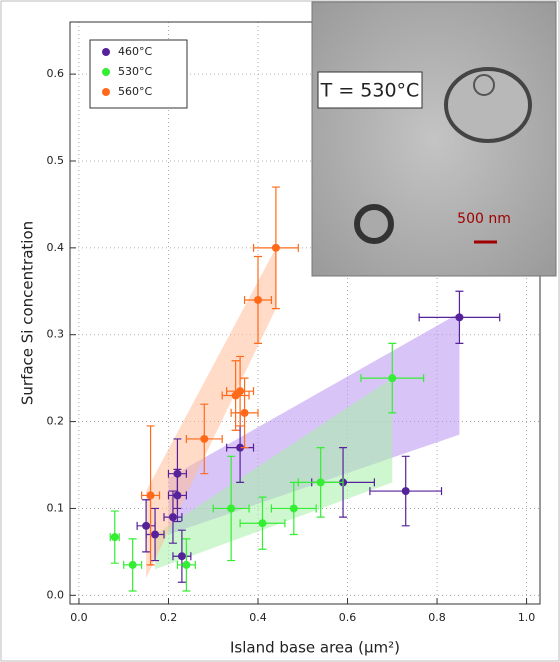 This screenshot has height=662, width=560. What do you see at coordinates (437, 617) in the screenshot?
I see `x-tick-label: 0.8` at bounding box center [437, 617].